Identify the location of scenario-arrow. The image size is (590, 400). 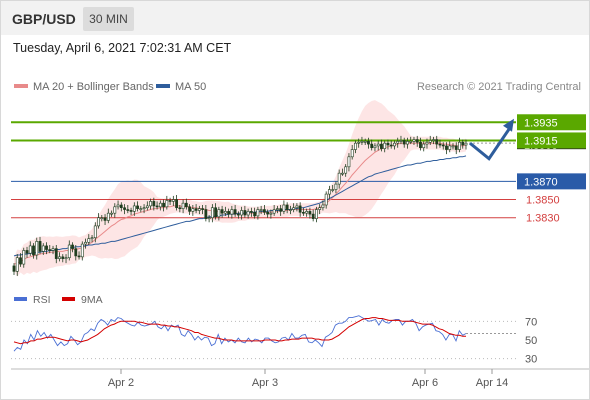
(491, 139).